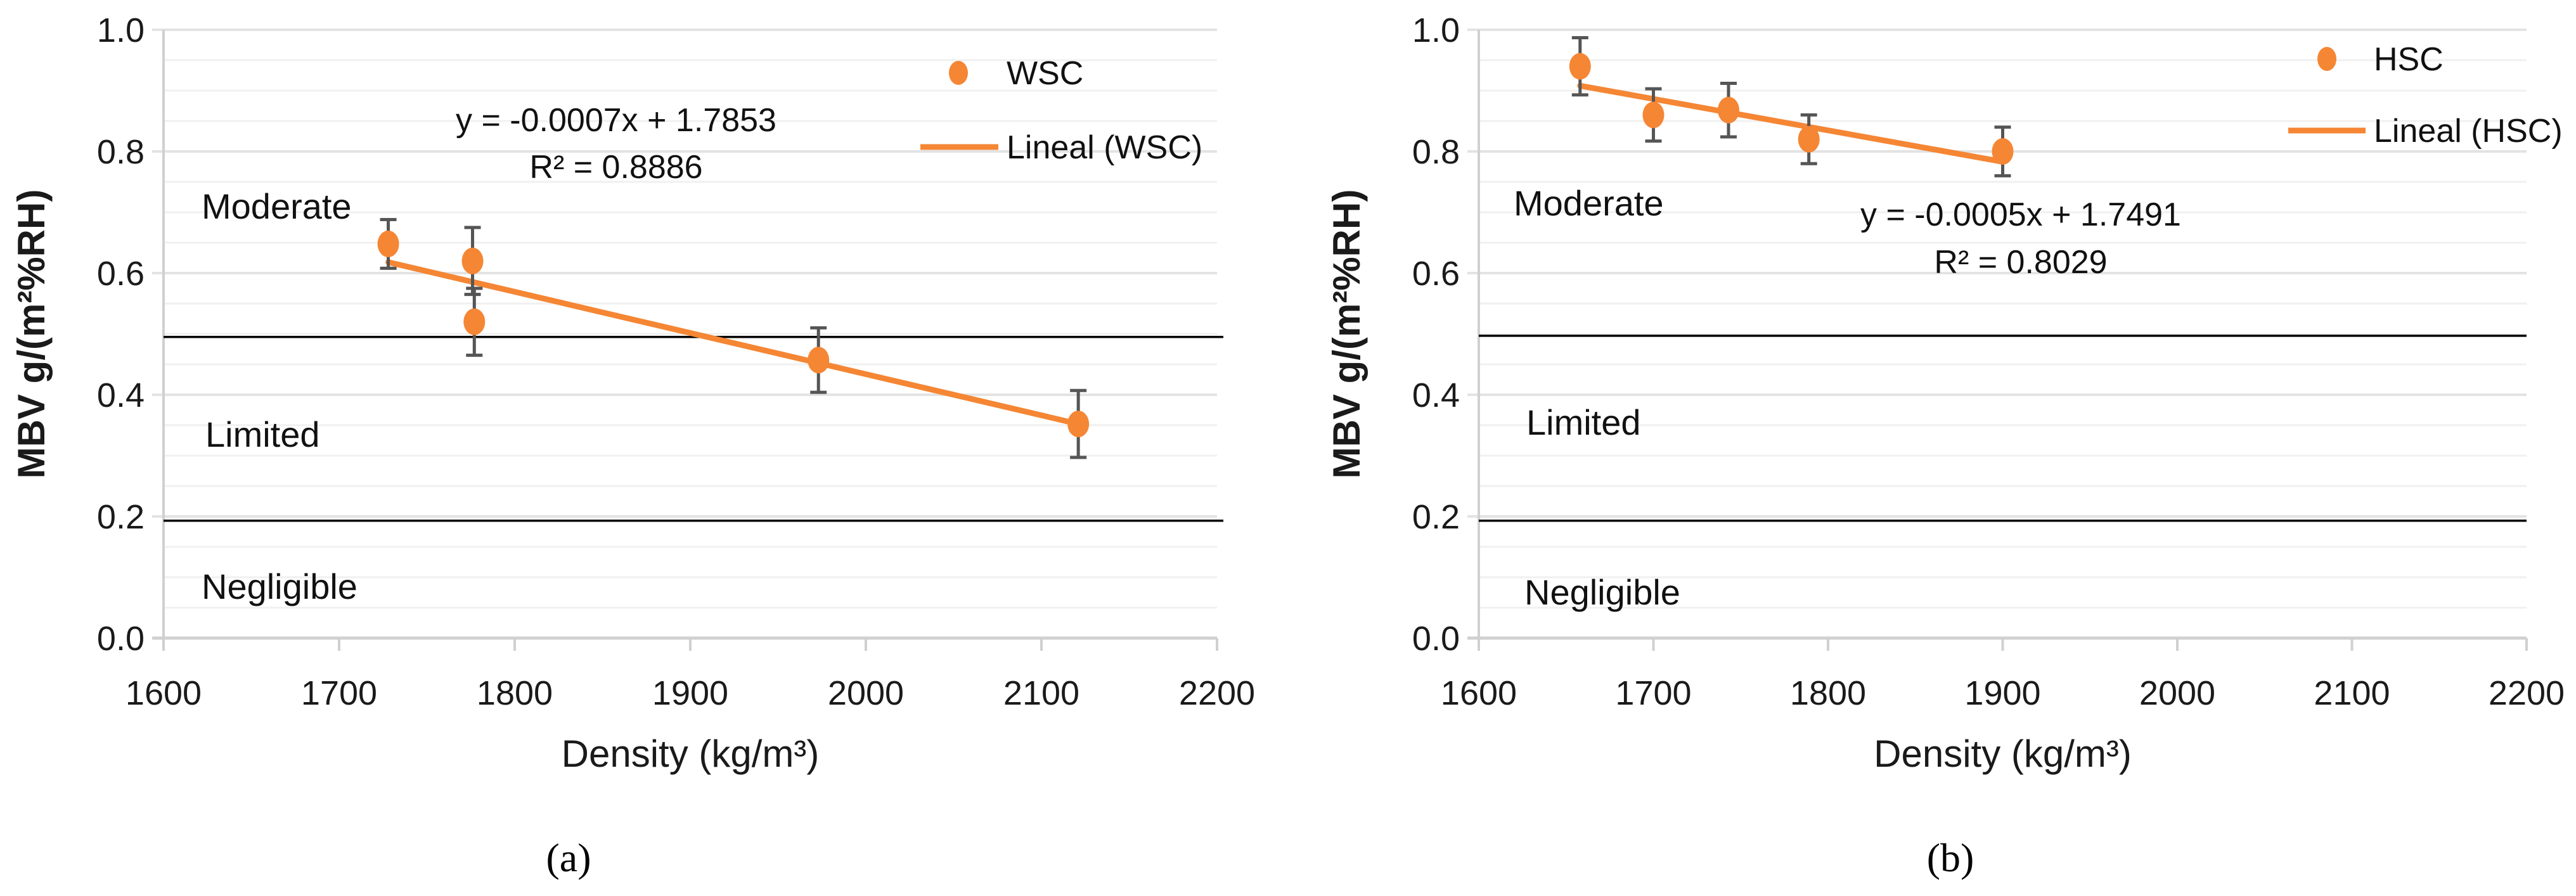 Image resolution: width=2576 pixels, height=896 pixels. What do you see at coordinates (1061, 110) in the screenshot?
I see `legend: WSC Lineal (WSC)` at bounding box center [1061, 110].